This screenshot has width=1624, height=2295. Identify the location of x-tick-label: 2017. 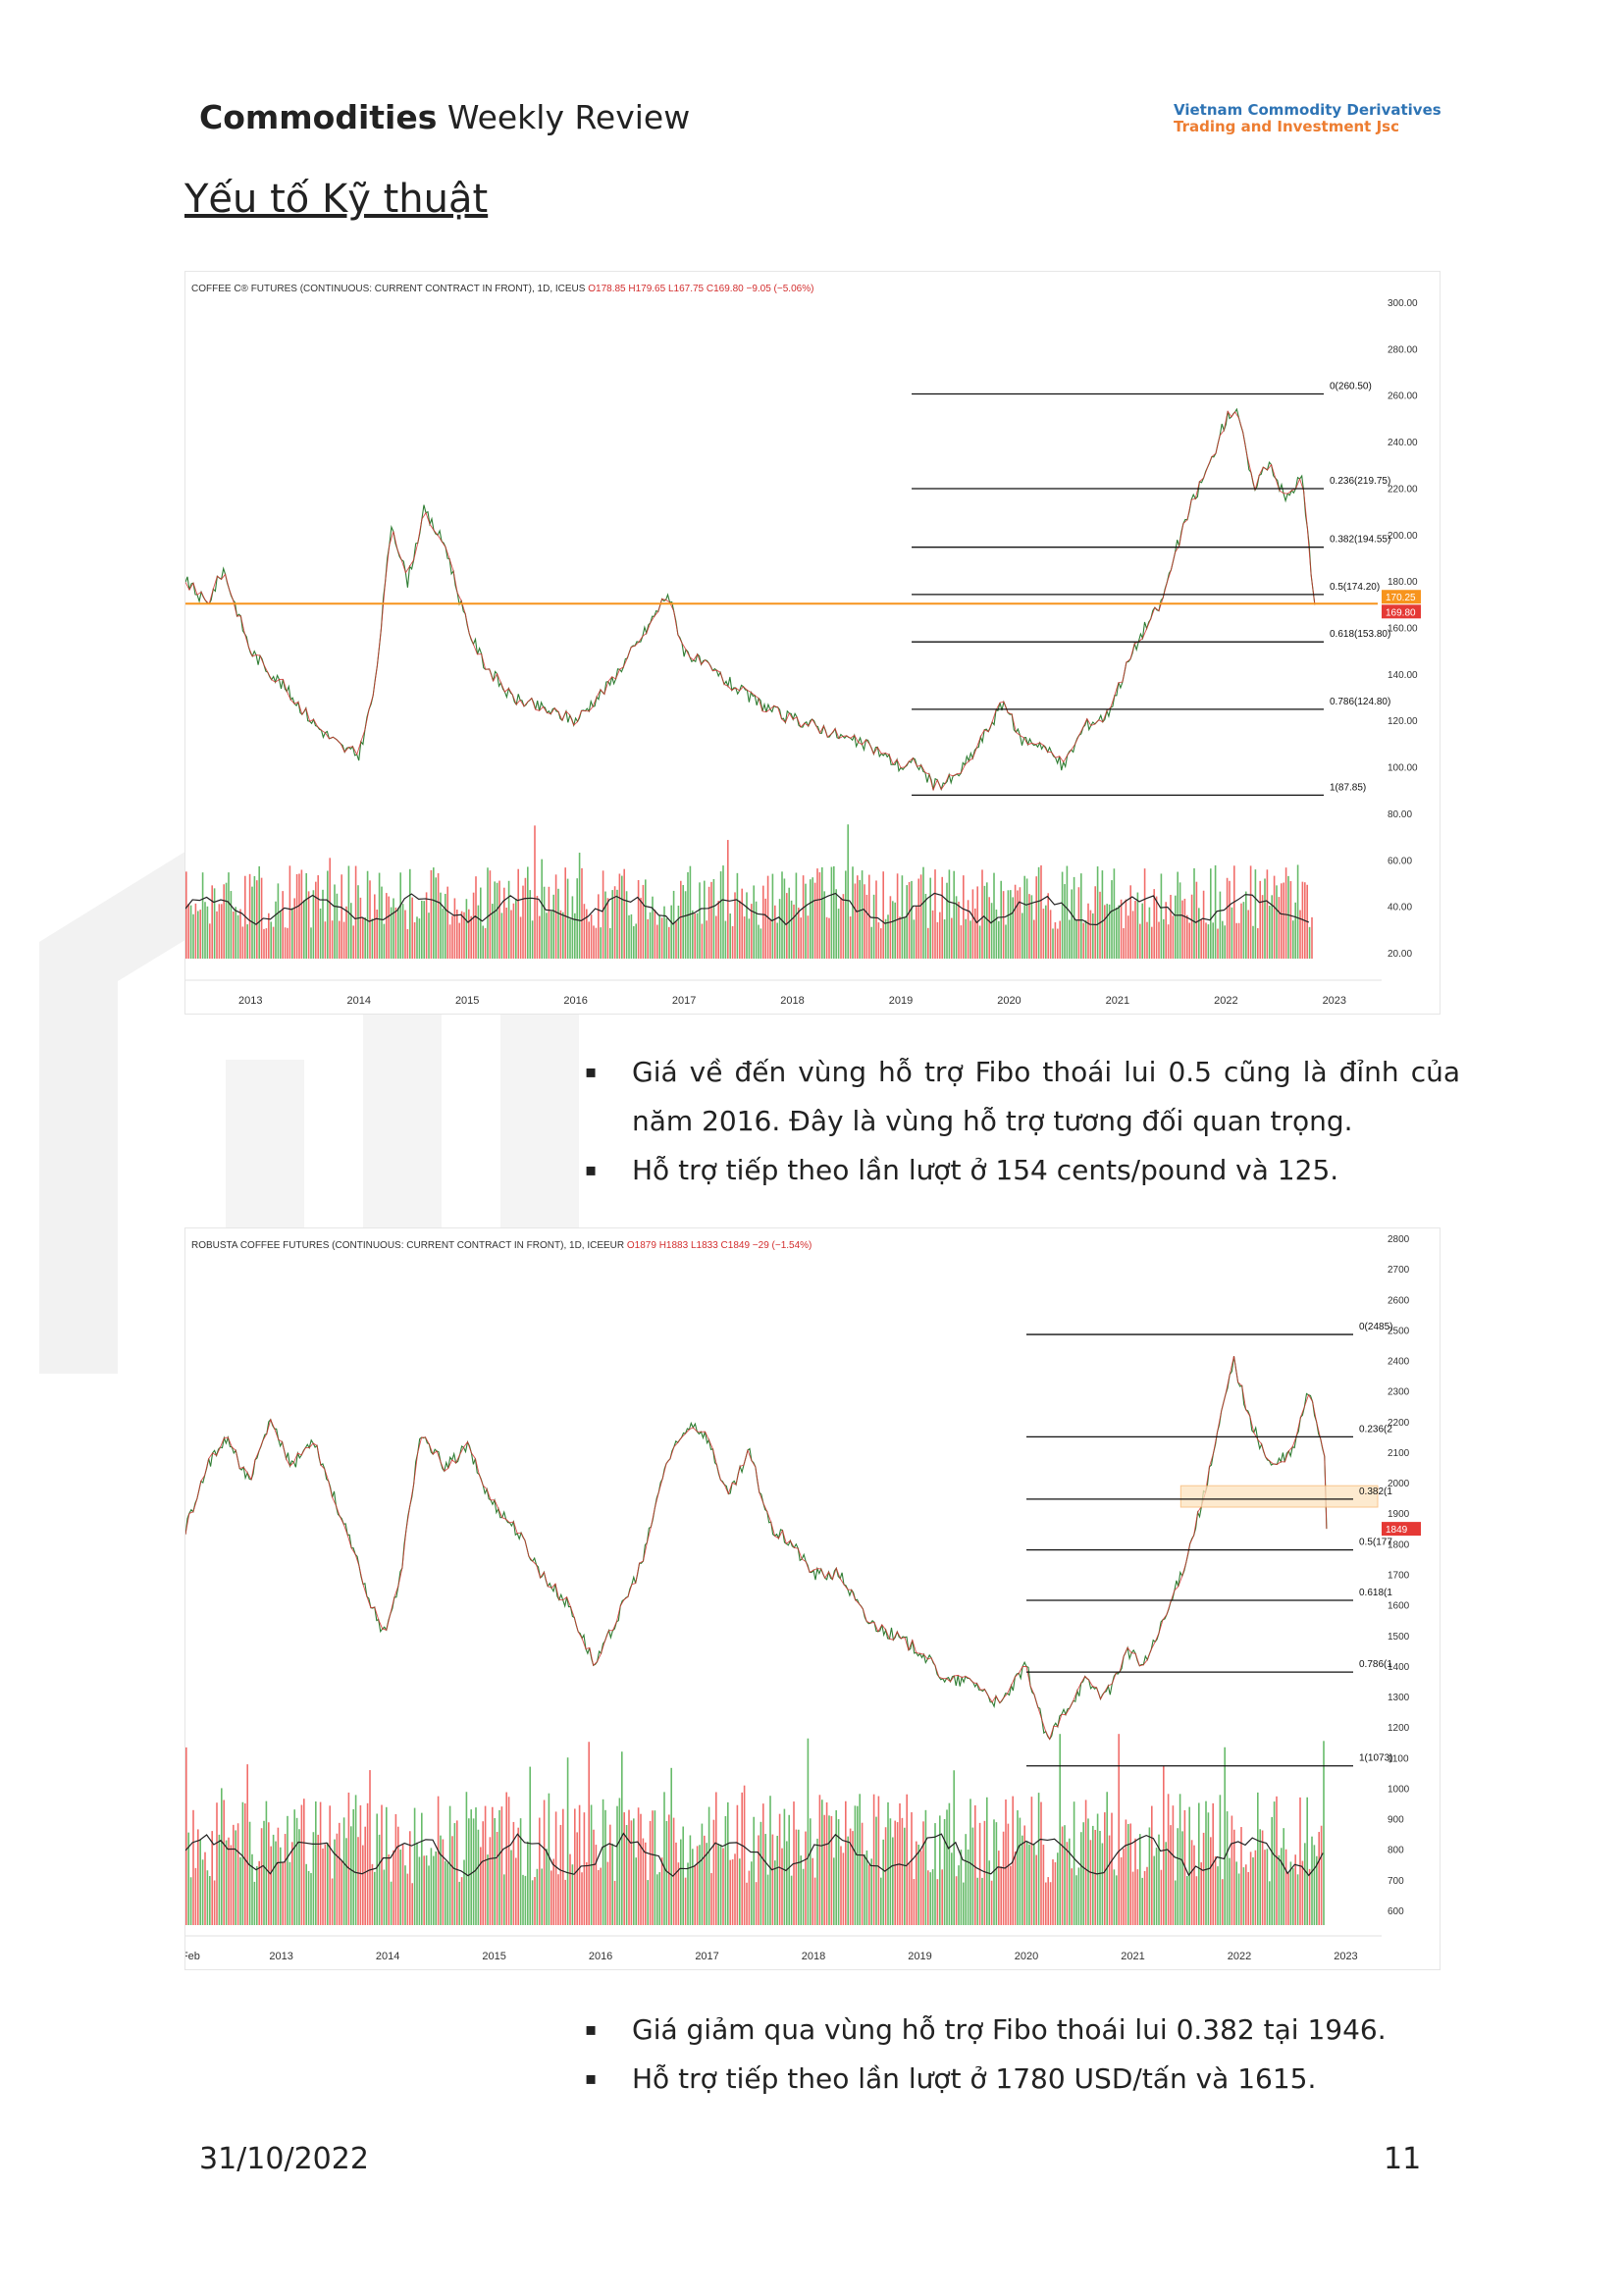
(684, 1001).